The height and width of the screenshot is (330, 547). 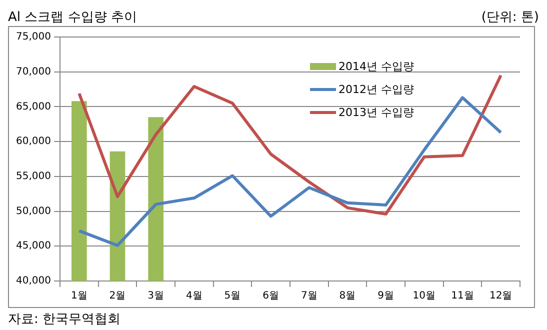 What do you see at coordinates (424, 296) in the screenshot?
I see `x-tick-label: 10월` at bounding box center [424, 296].